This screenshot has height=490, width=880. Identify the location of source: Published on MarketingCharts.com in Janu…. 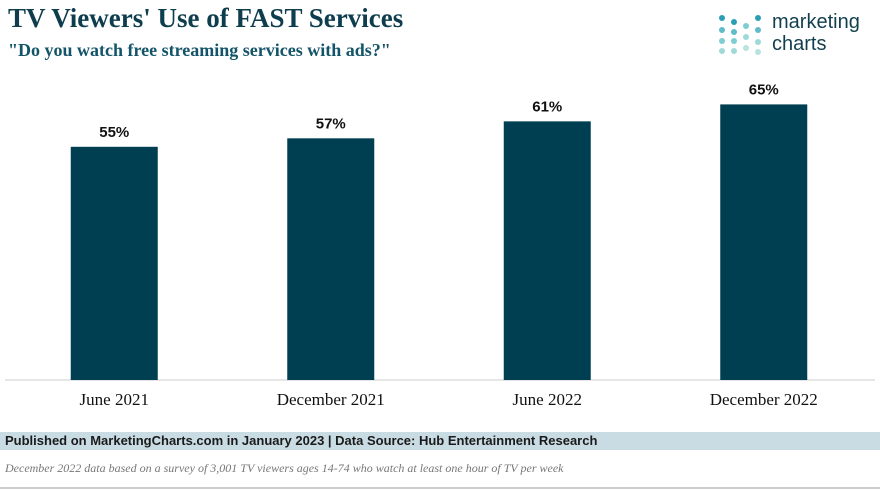
(301, 440).